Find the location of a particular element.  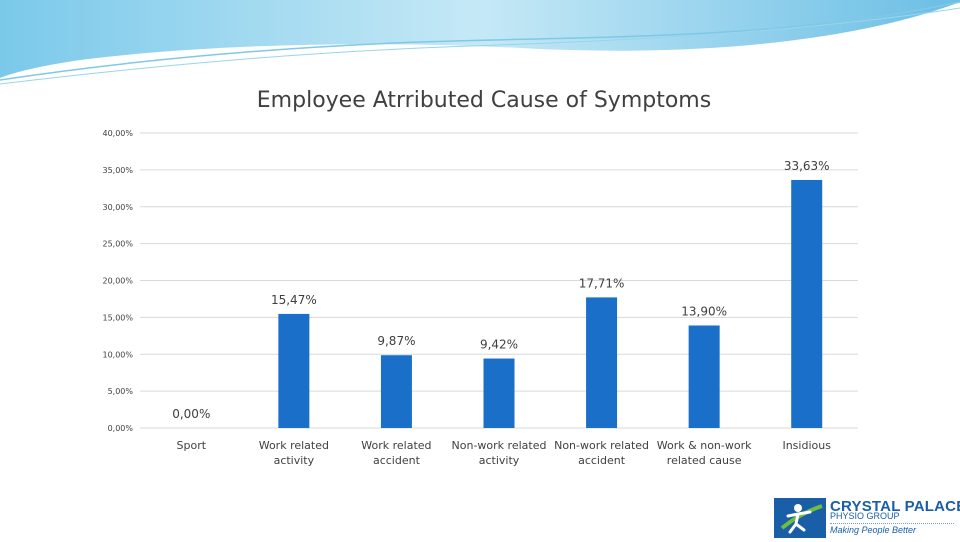

chart-title: Employee Atrributed Cause of Symptoms is located at coordinates (484, 100).